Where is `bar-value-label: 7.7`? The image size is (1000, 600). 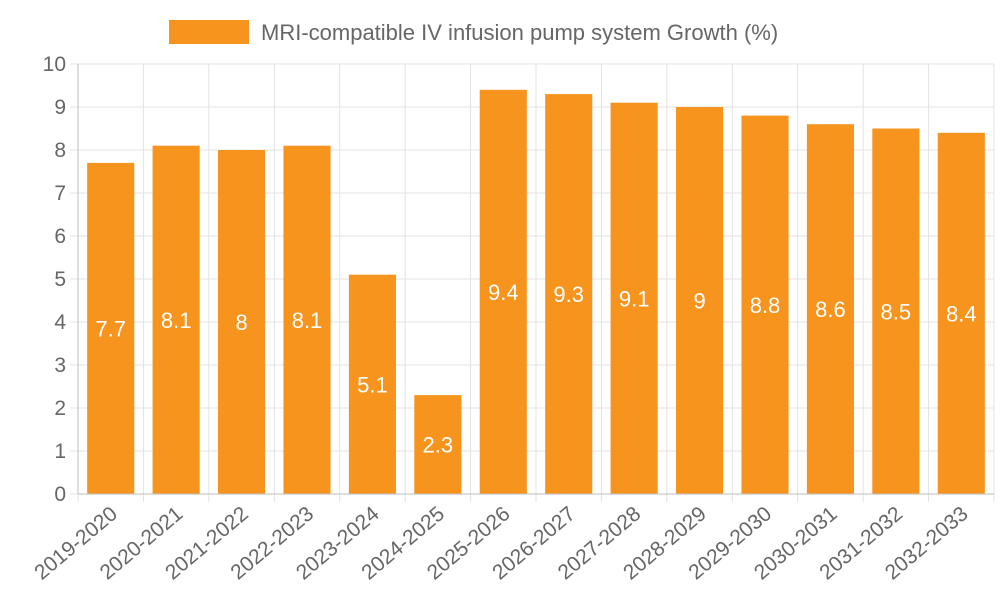 bar-value-label: 7.7 is located at coordinates (110, 328).